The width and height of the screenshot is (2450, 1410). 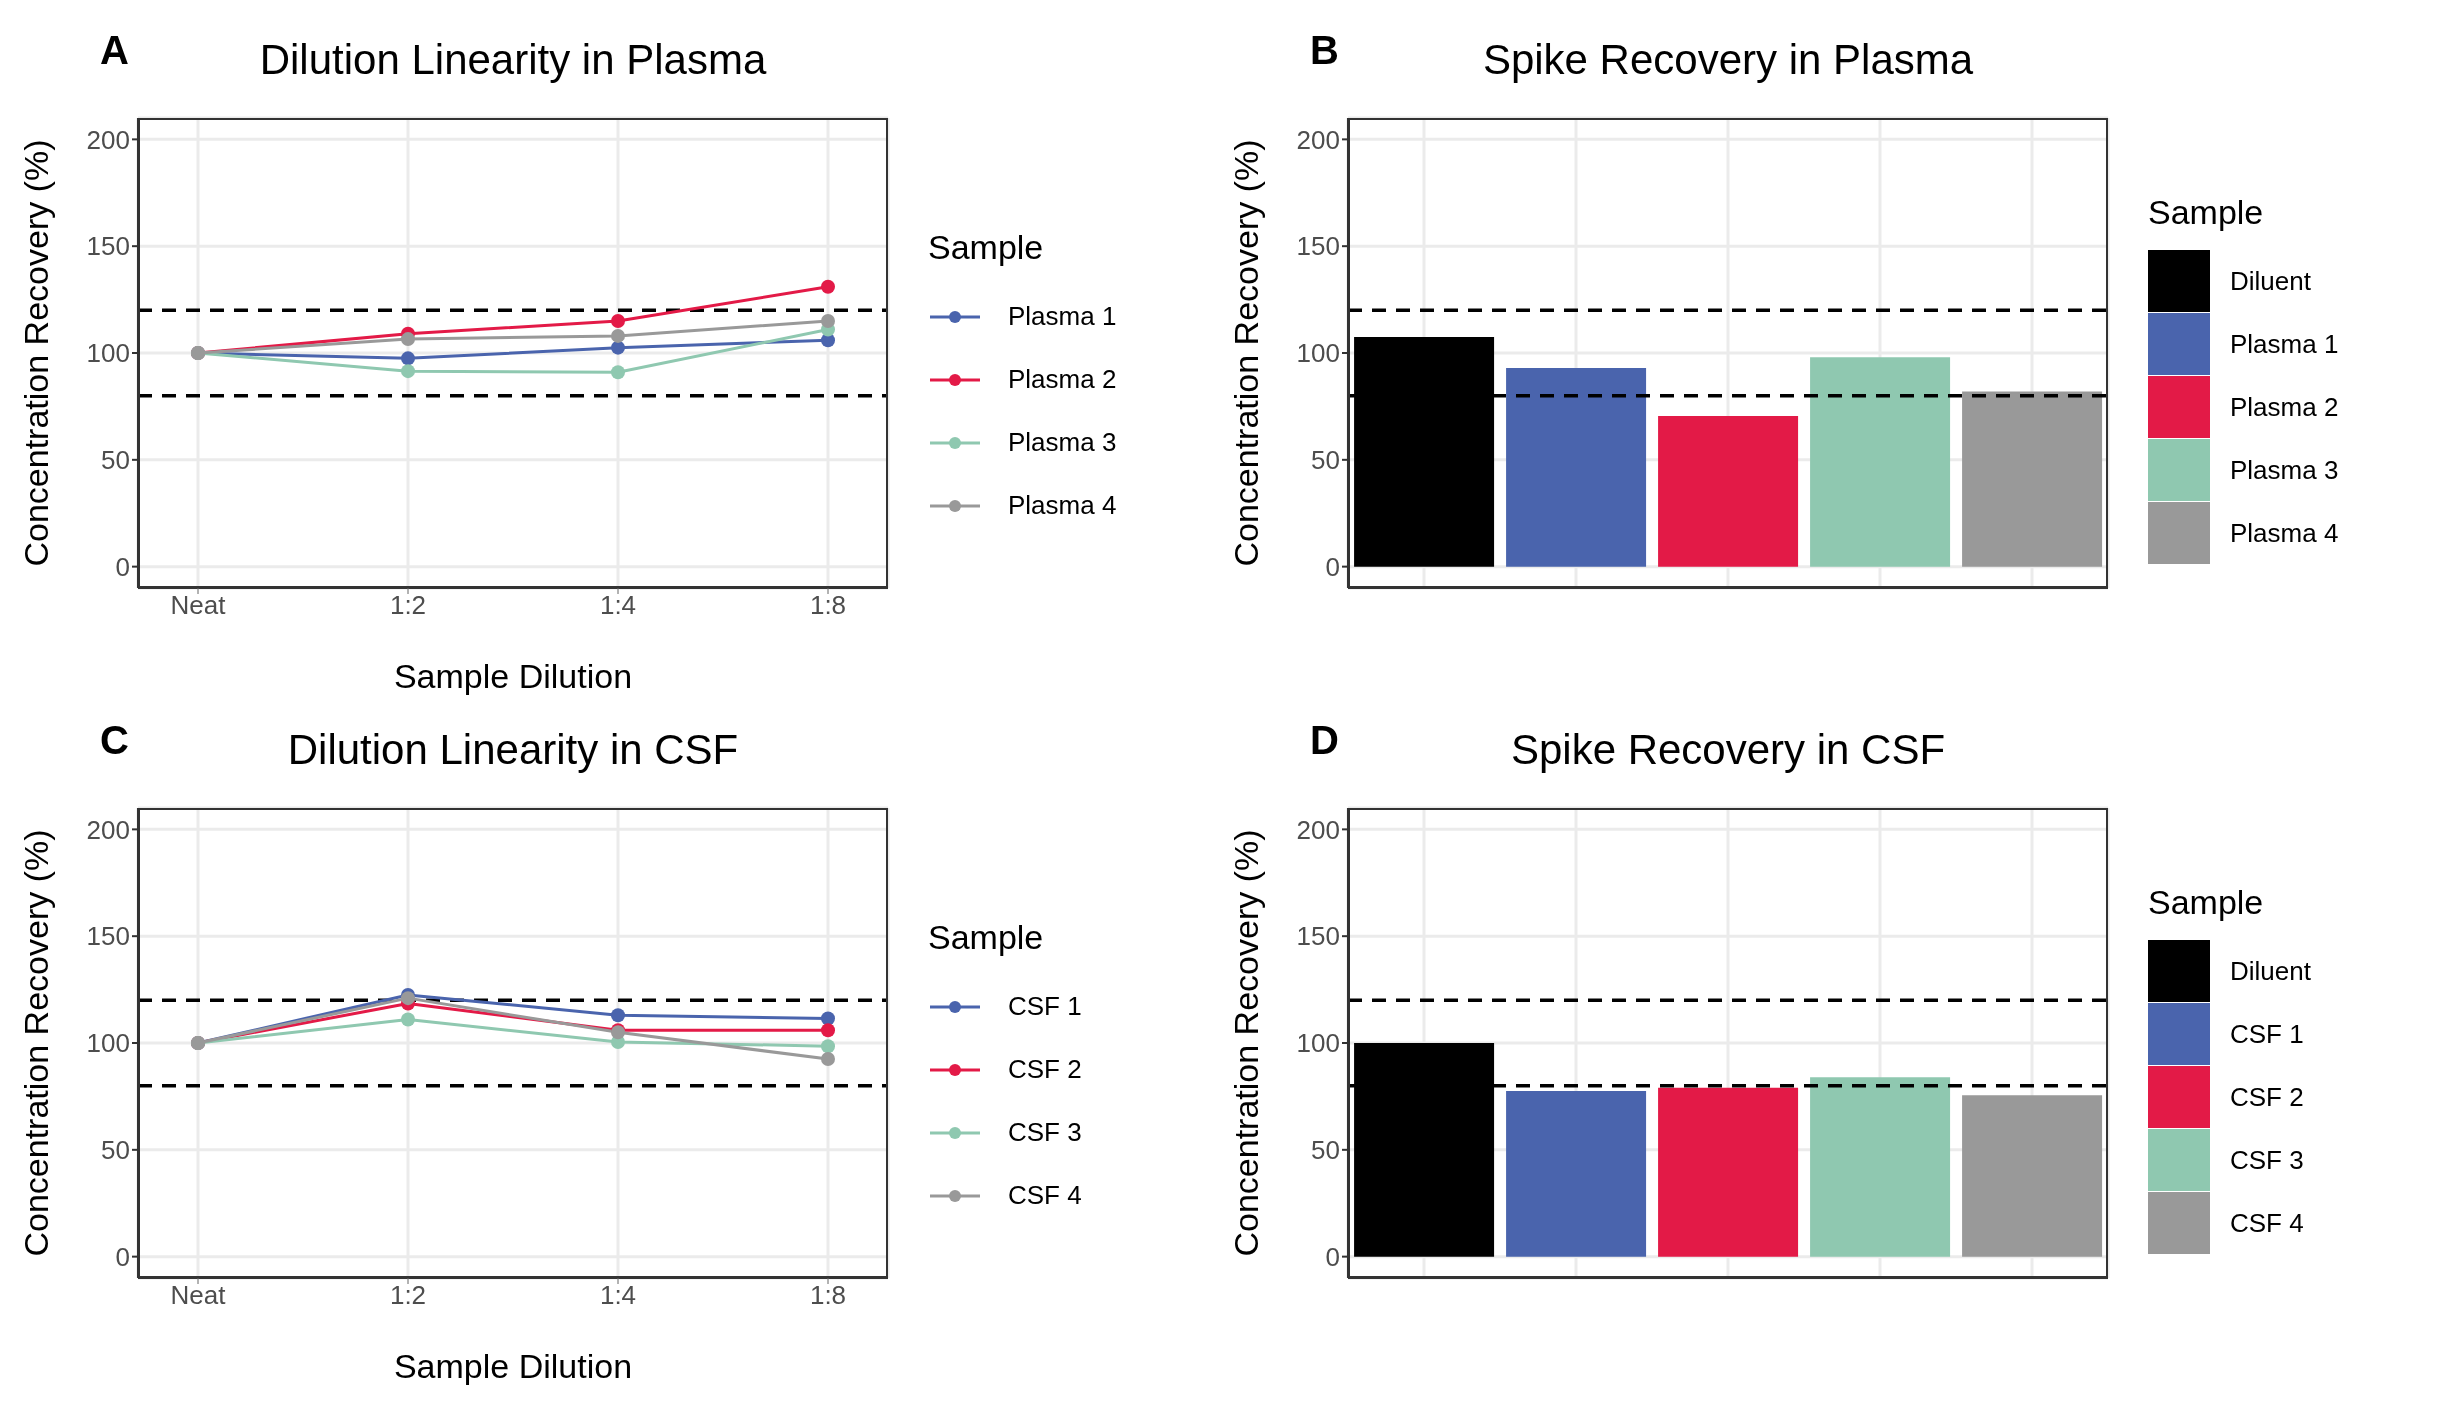 I want to click on chart-title: Spike Recovery in Plasma, so click(x=1728, y=60).